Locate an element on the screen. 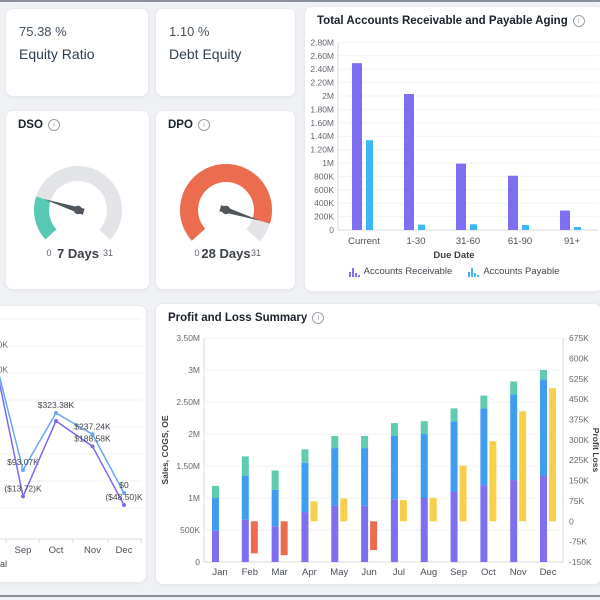 The width and height of the screenshot is (600, 600). svg-text: Jan is located at coordinates (219, 572).